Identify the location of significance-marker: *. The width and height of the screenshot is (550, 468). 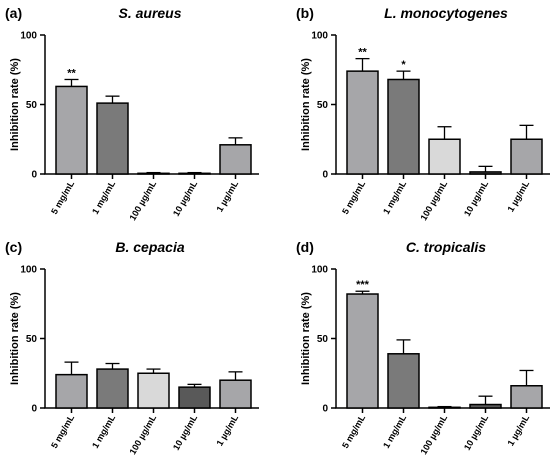
(403, 65).